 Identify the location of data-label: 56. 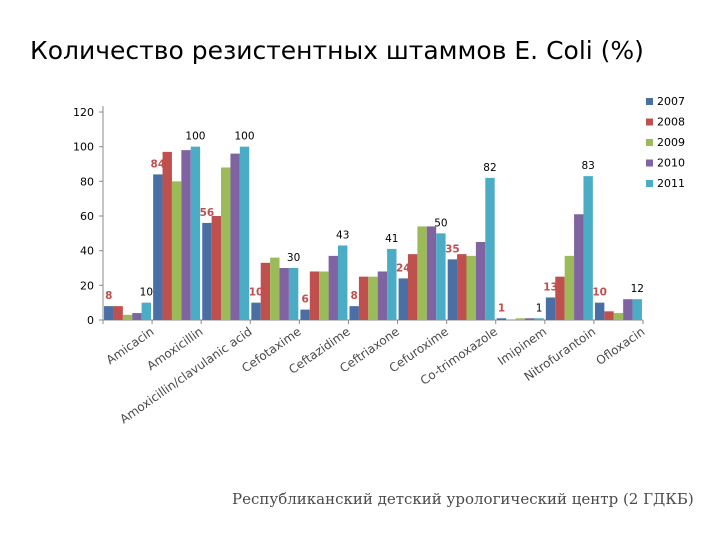
(207, 213).